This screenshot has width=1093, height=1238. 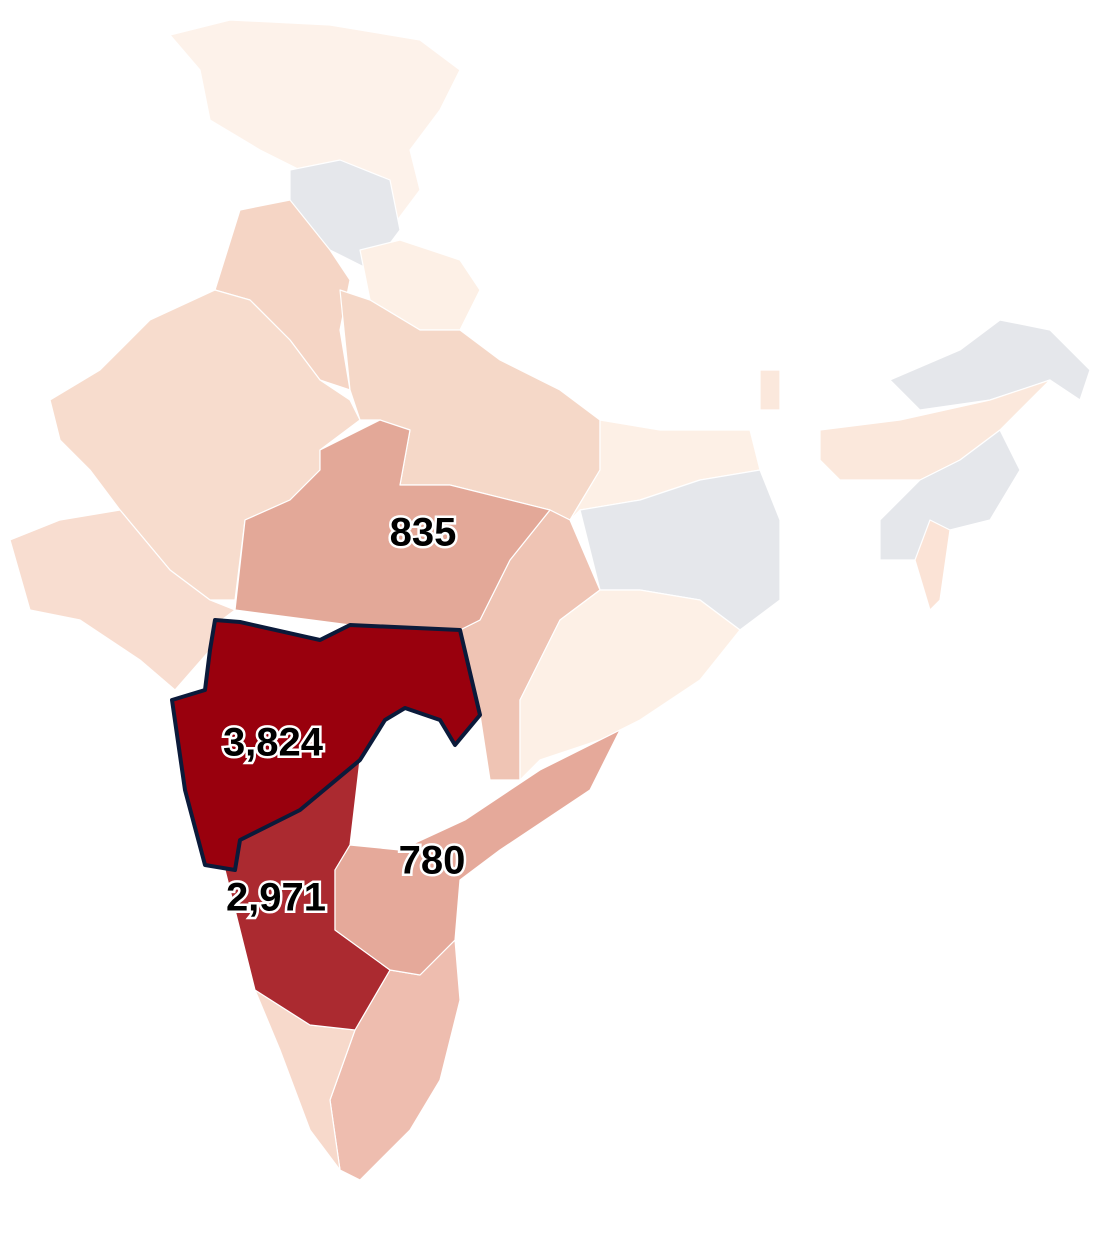 What do you see at coordinates (423, 533) in the screenshot?
I see `value-label: 835` at bounding box center [423, 533].